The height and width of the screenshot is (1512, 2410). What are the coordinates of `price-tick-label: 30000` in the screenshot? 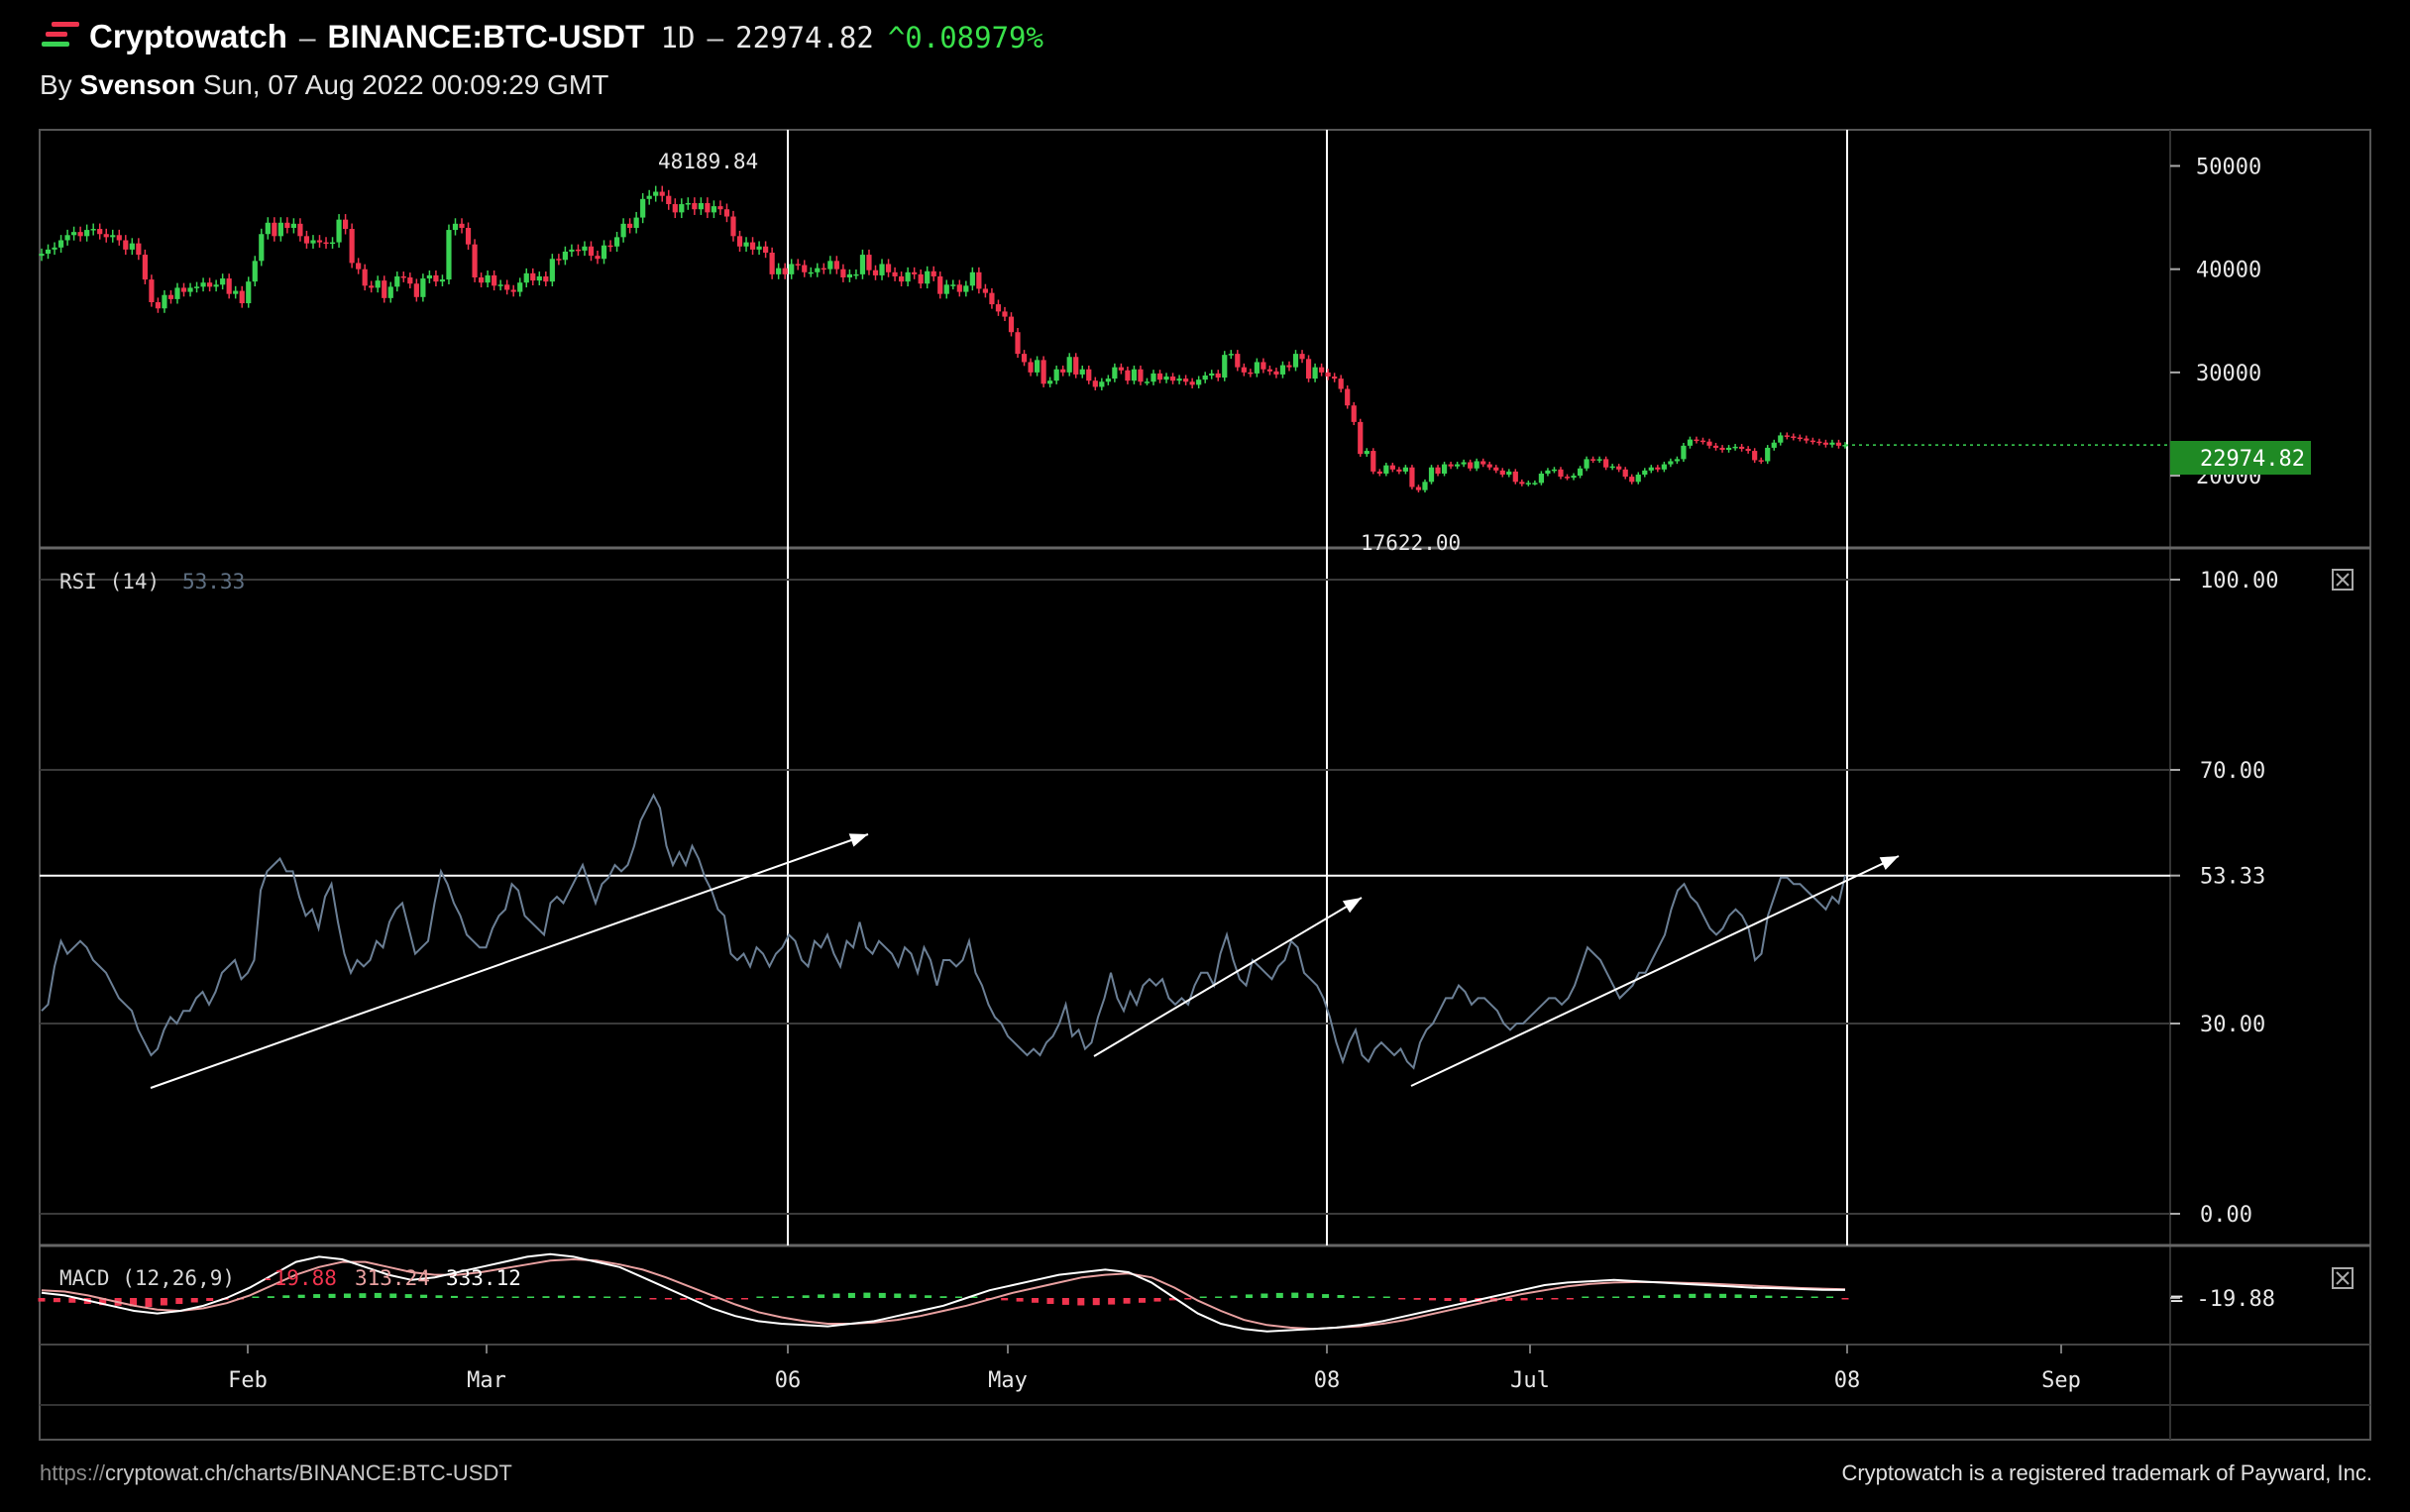 It's located at (2228, 374).